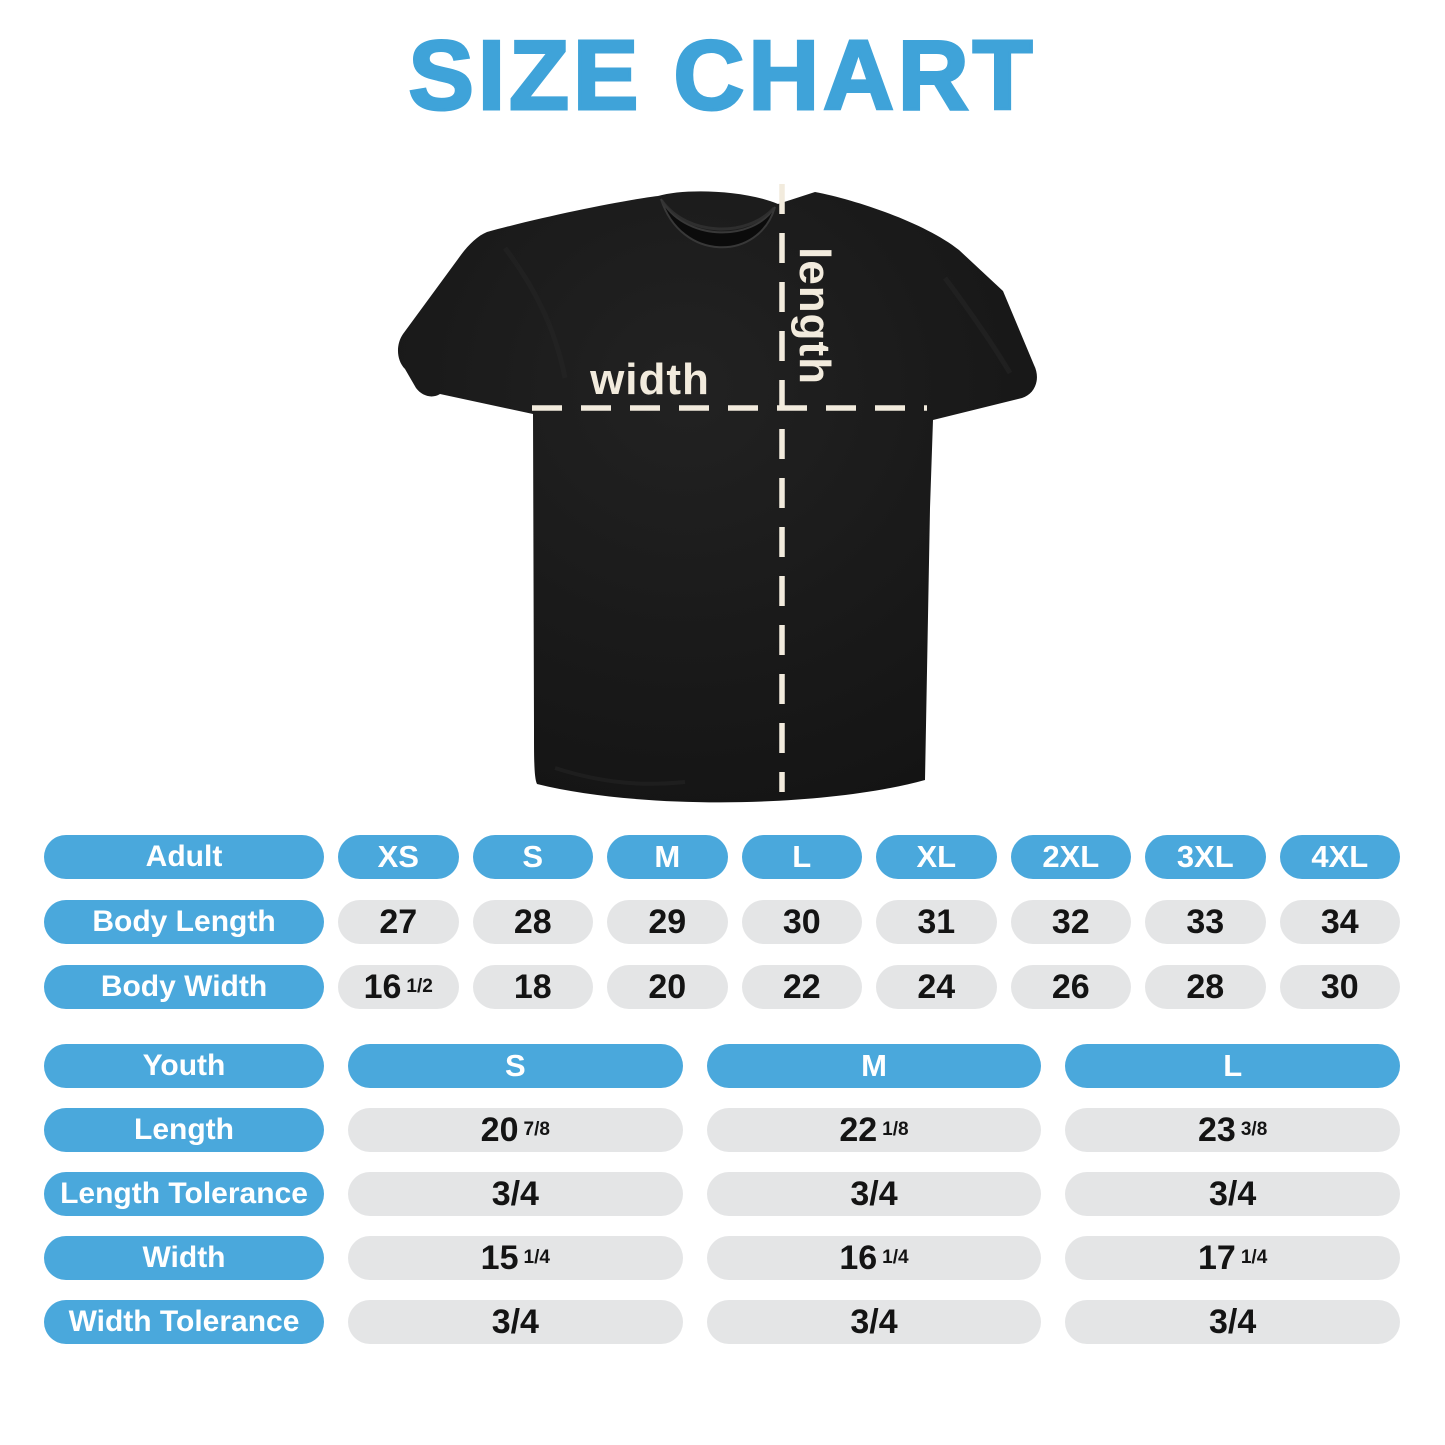 The height and width of the screenshot is (1445, 1445). Describe the element at coordinates (649, 379) in the screenshot. I see `width-label: width` at that location.